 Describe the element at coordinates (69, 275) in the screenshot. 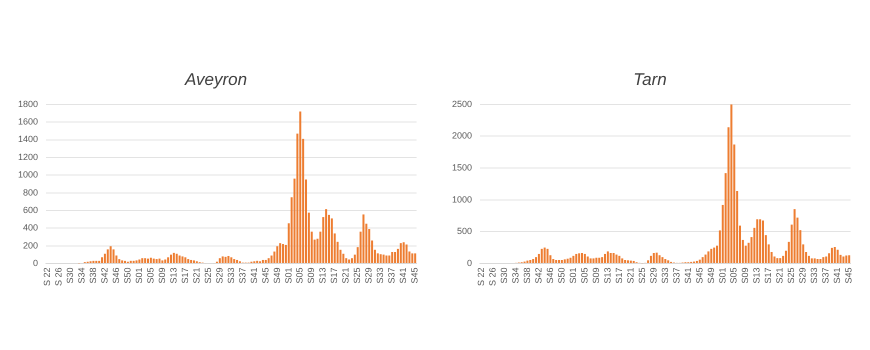

I see `x-tick-label: S30` at that location.